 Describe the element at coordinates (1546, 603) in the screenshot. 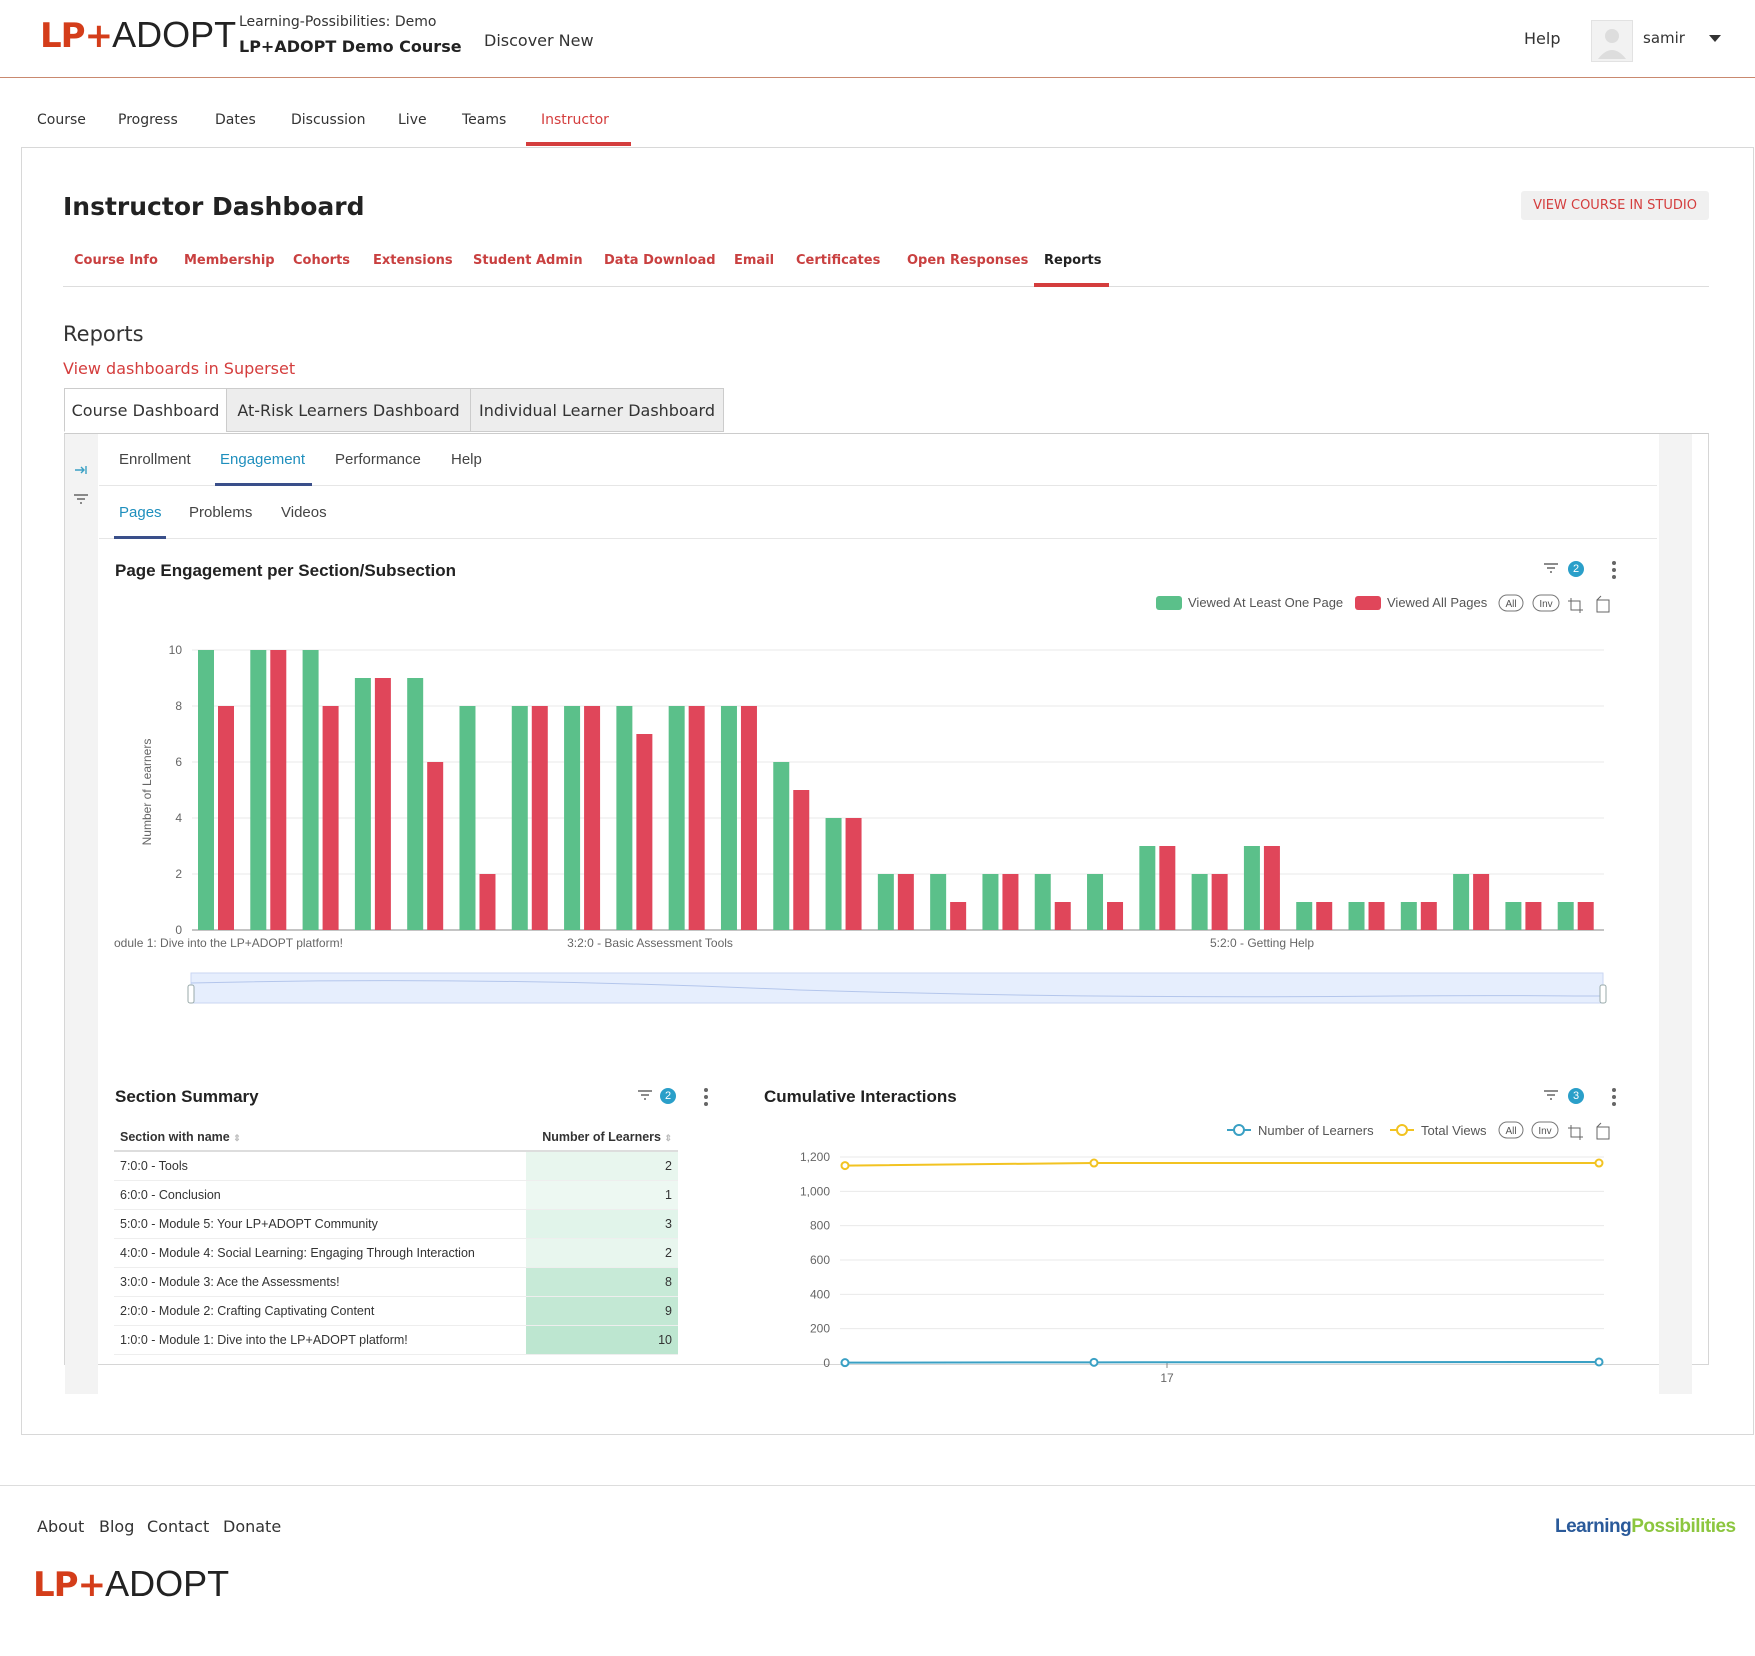

I see `legend-inv-pill` at that location.